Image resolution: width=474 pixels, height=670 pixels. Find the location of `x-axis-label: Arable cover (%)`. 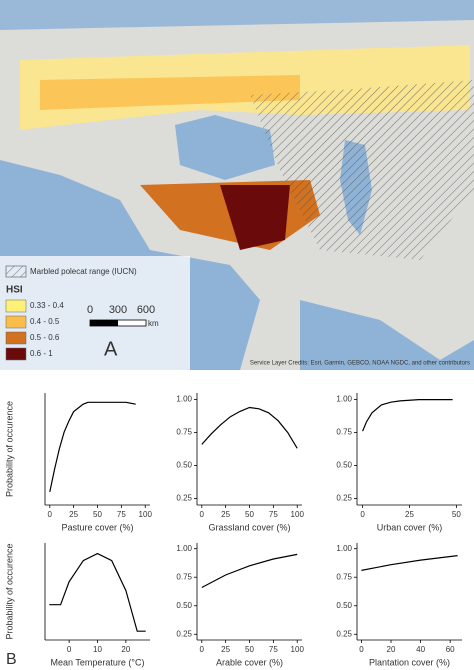

x-axis-label: Arable cover (%) is located at coordinates (249, 662).